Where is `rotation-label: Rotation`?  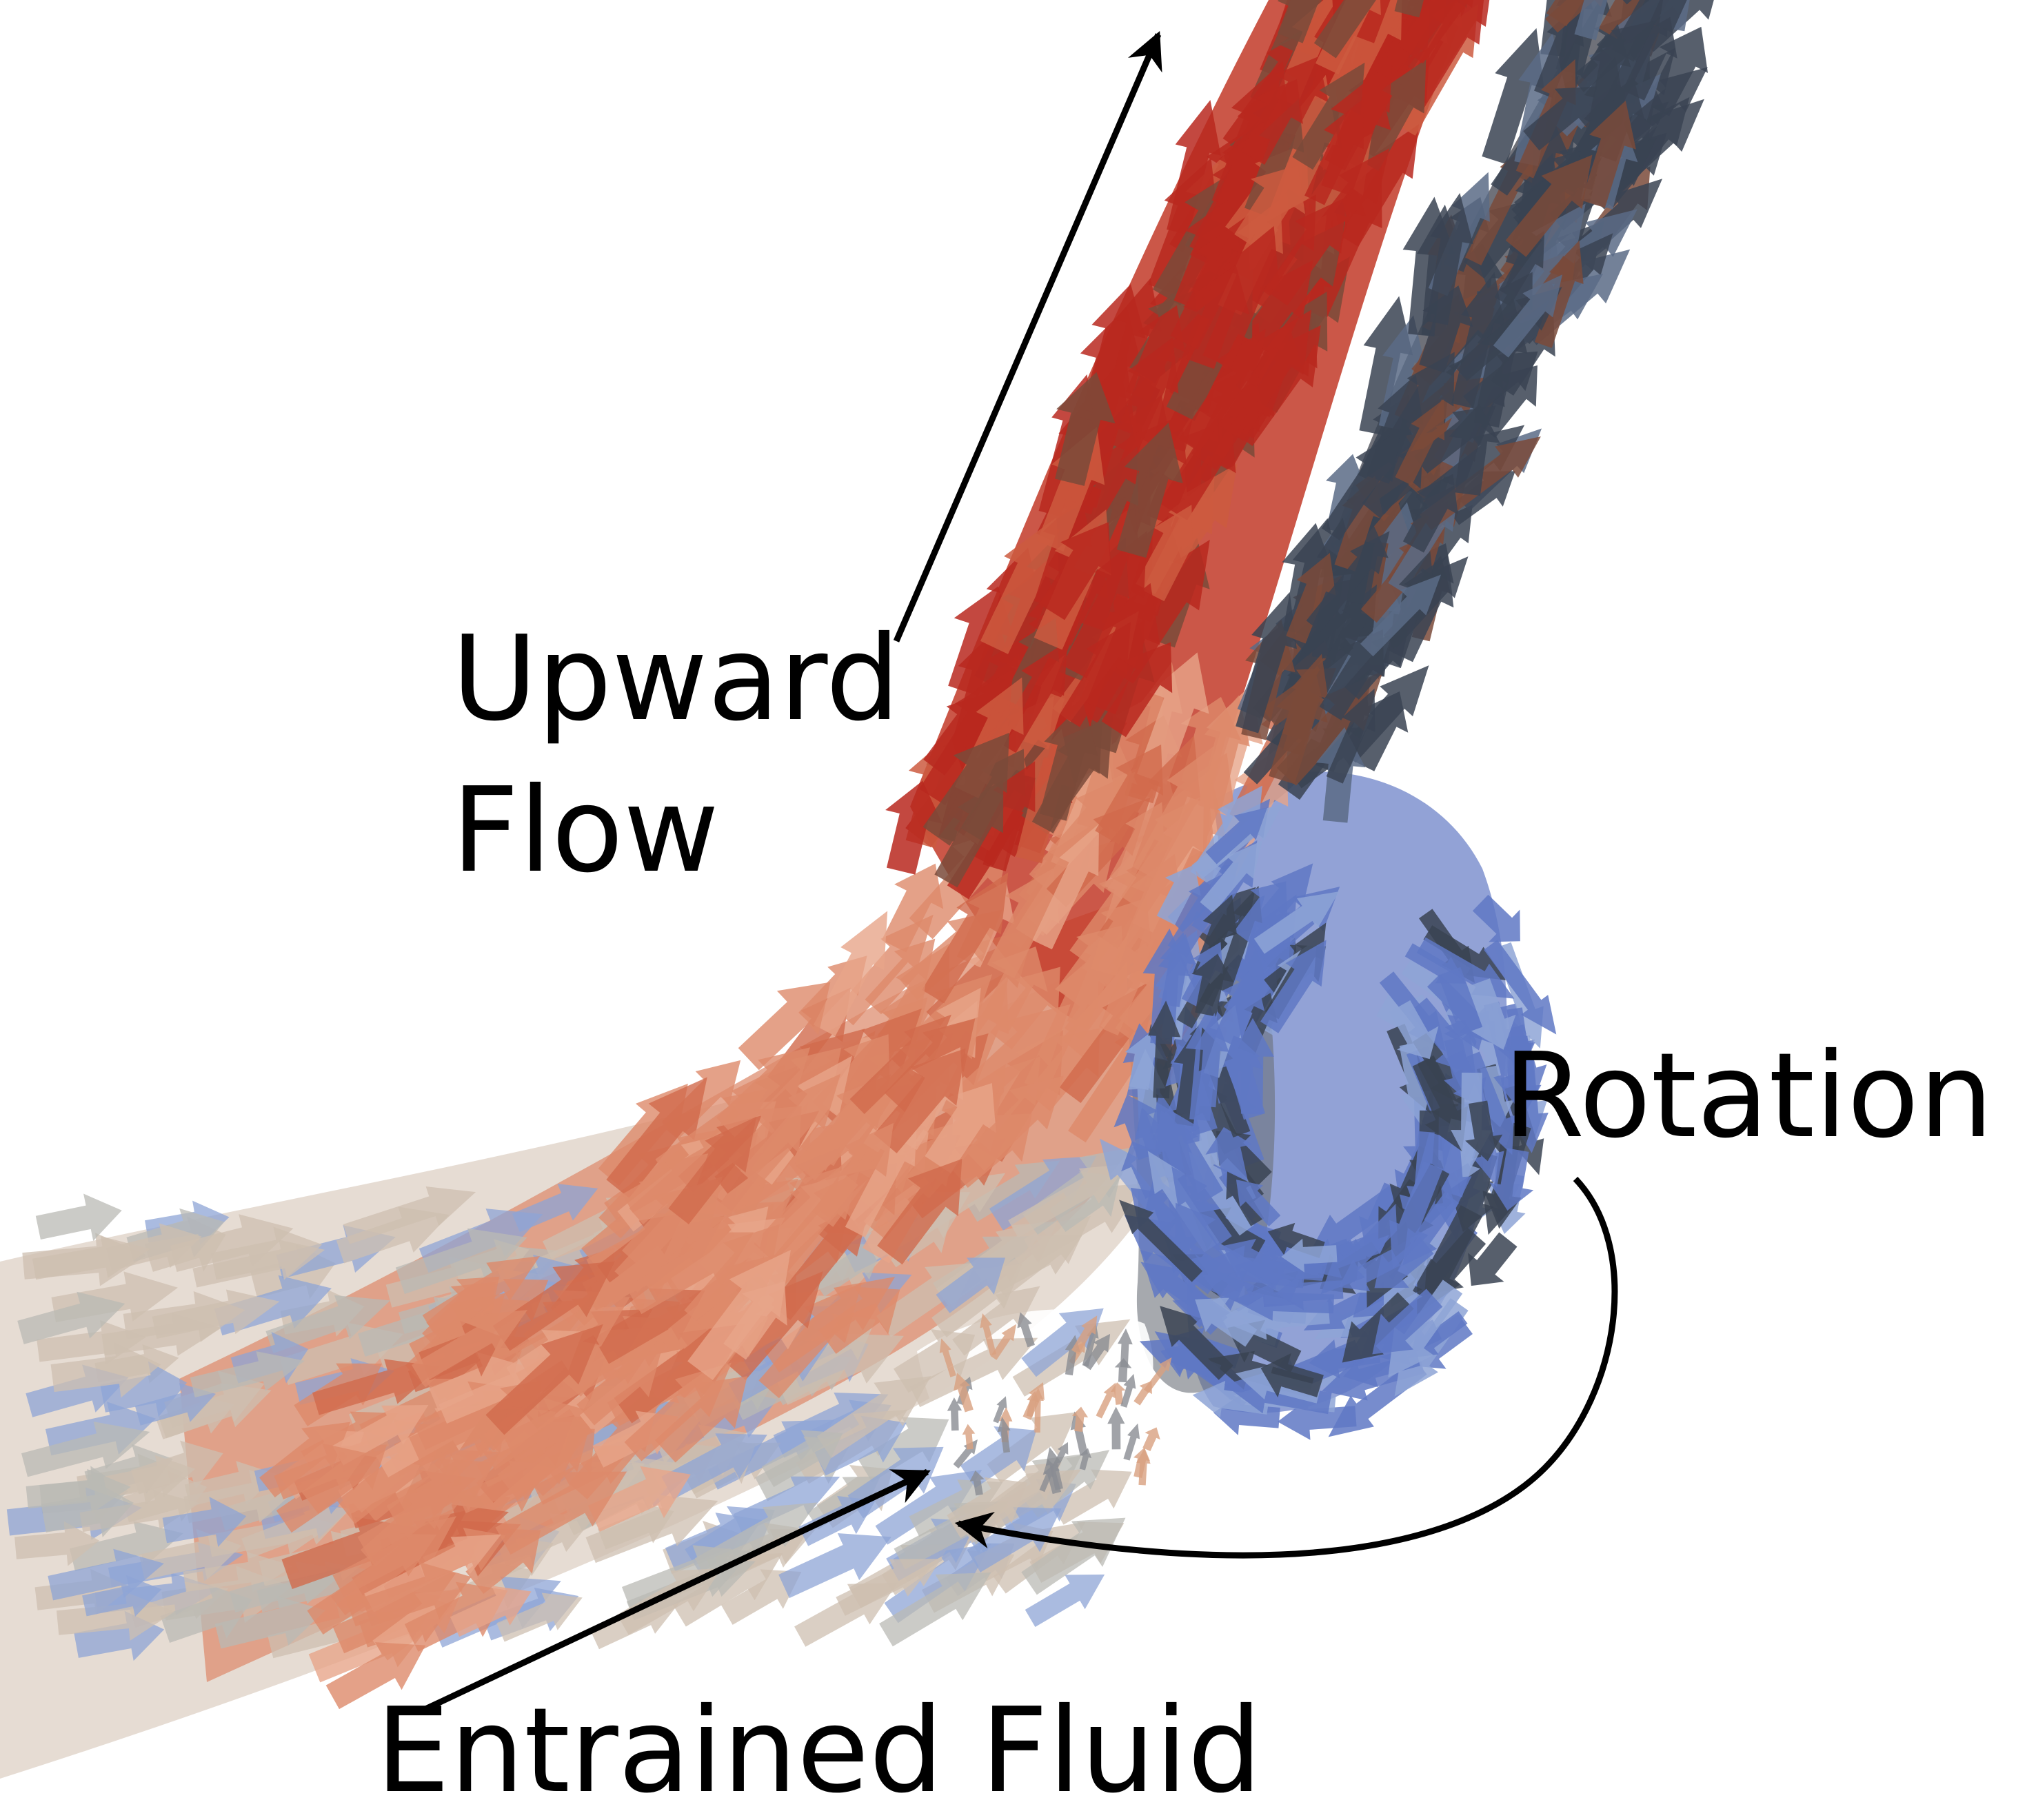
rotation-label: Rotation is located at coordinates (1748, 1096).